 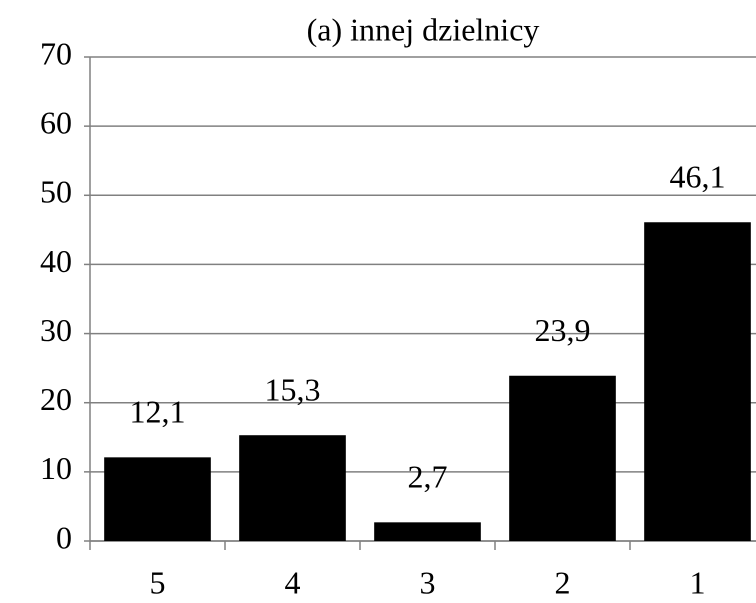 I want to click on data-label: 23,9, so click(x=563, y=330).